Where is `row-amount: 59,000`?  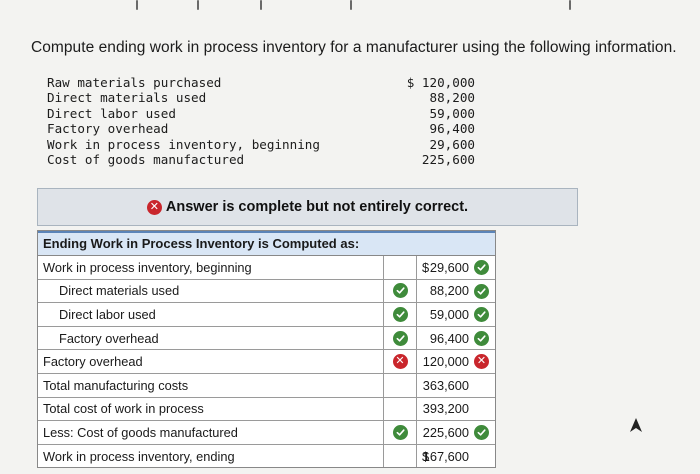 row-amount: 59,000 is located at coordinates (449, 314).